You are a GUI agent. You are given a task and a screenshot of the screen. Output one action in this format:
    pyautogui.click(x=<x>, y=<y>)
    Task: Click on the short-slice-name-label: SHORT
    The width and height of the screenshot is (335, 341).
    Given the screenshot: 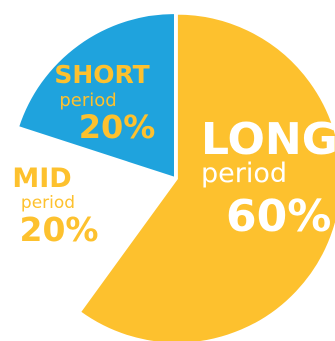 What is the action you would take?
    pyautogui.click(x=101, y=74)
    